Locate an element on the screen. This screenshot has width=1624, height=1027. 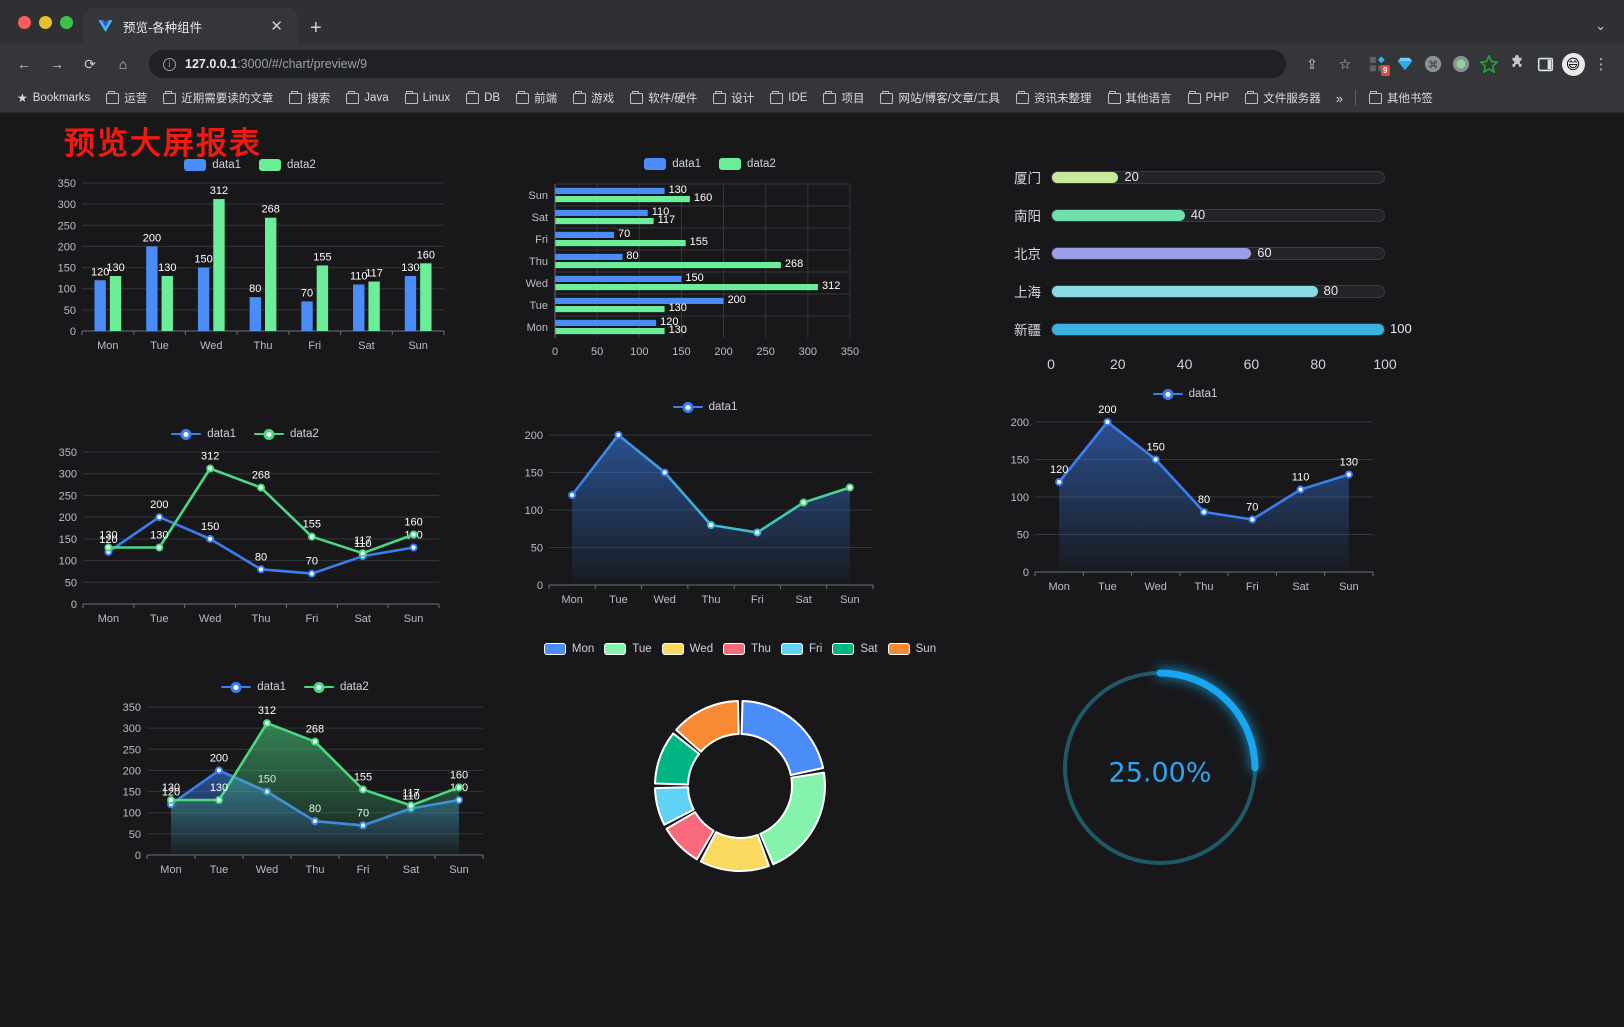
bookmark-folder-php: PHP is located at coordinates (1209, 98).